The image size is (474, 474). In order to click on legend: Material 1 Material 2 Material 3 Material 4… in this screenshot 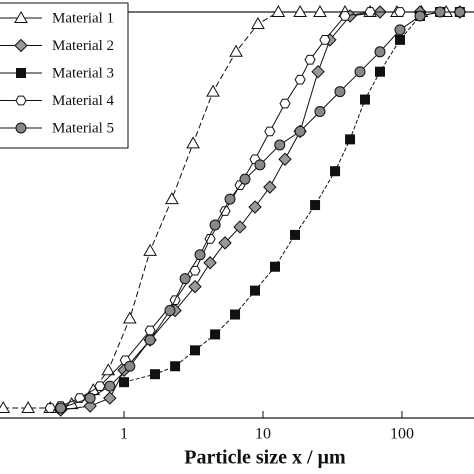, I will do `click(64, 75)`.